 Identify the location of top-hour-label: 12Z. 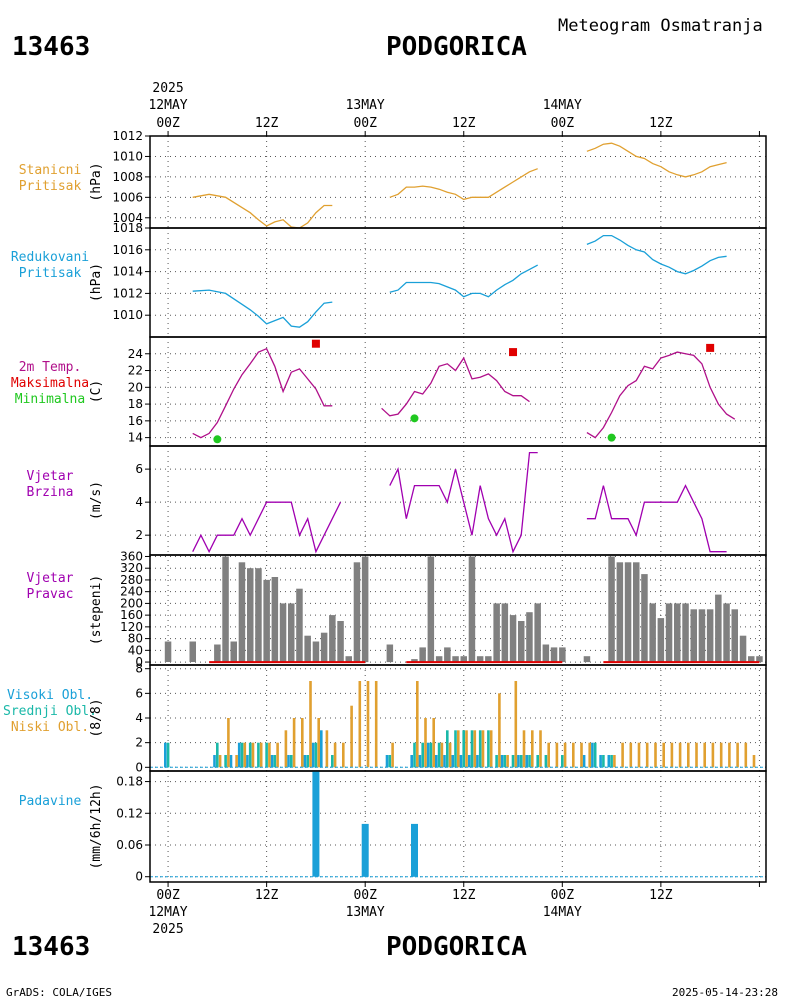
(464, 123).